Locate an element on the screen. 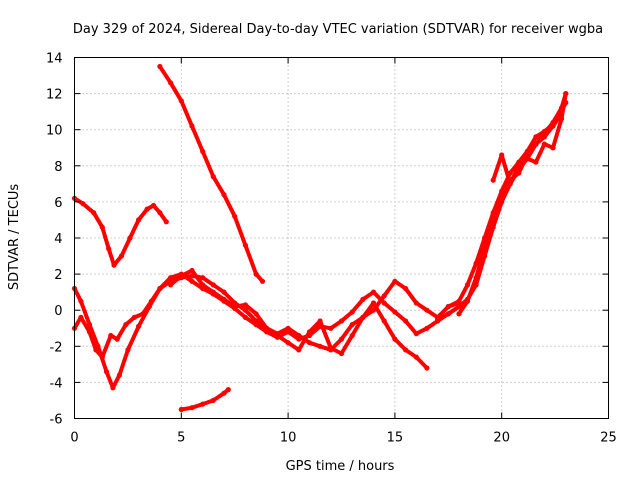 The height and width of the screenshot is (480, 640). x-tick-label: 20 is located at coordinates (501, 438).